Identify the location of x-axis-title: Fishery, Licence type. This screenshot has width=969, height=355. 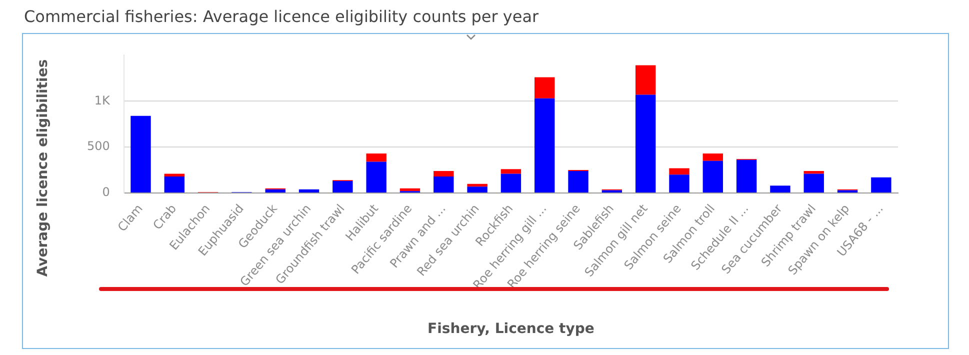
(511, 329).